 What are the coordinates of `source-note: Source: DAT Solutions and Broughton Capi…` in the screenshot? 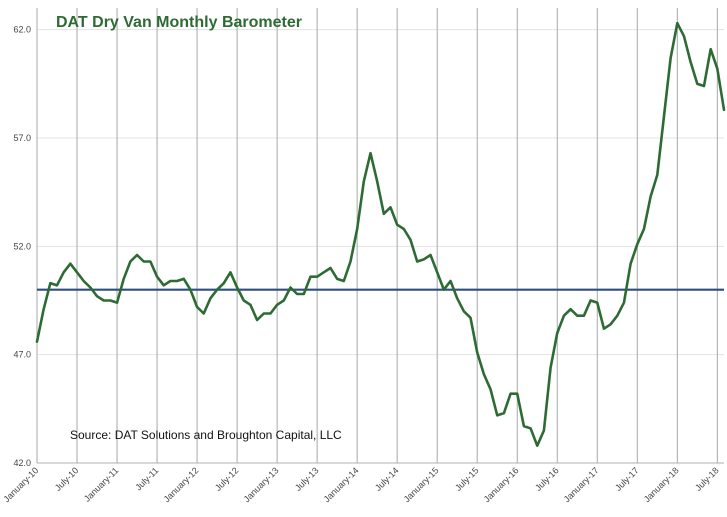 It's located at (206, 435).